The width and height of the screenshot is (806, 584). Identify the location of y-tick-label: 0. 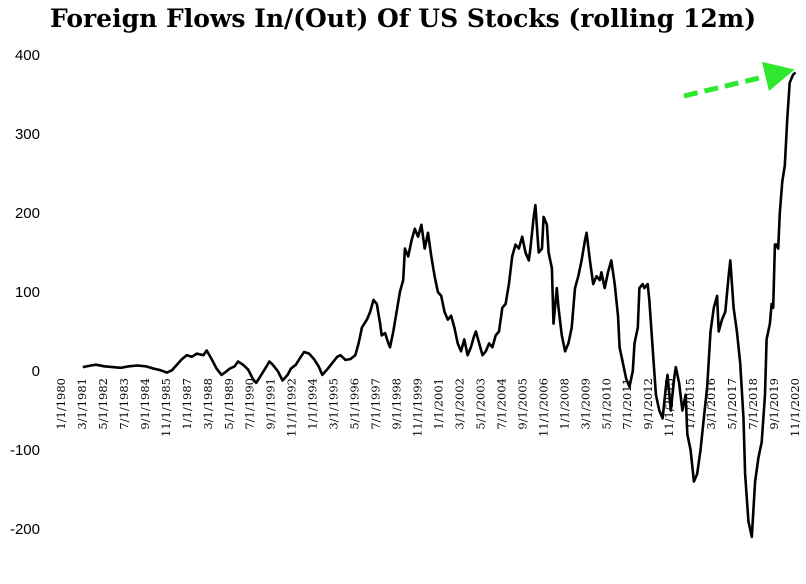
(36, 371).